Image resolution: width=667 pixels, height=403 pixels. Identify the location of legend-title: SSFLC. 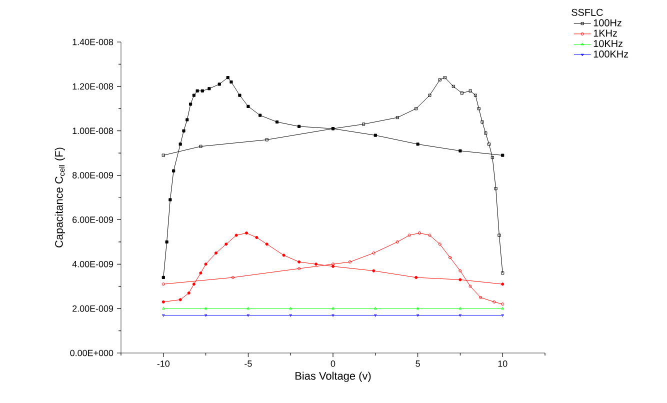
(587, 12).